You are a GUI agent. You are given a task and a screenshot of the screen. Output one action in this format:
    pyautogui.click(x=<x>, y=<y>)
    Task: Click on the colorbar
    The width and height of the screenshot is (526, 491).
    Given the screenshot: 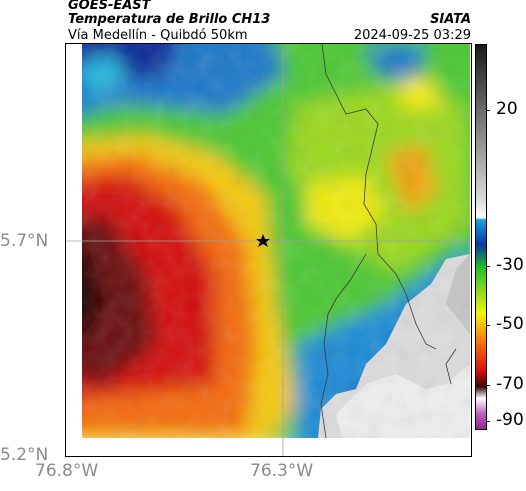 What is the action you would take?
    pyautogui.click(x=481, y=237)
    